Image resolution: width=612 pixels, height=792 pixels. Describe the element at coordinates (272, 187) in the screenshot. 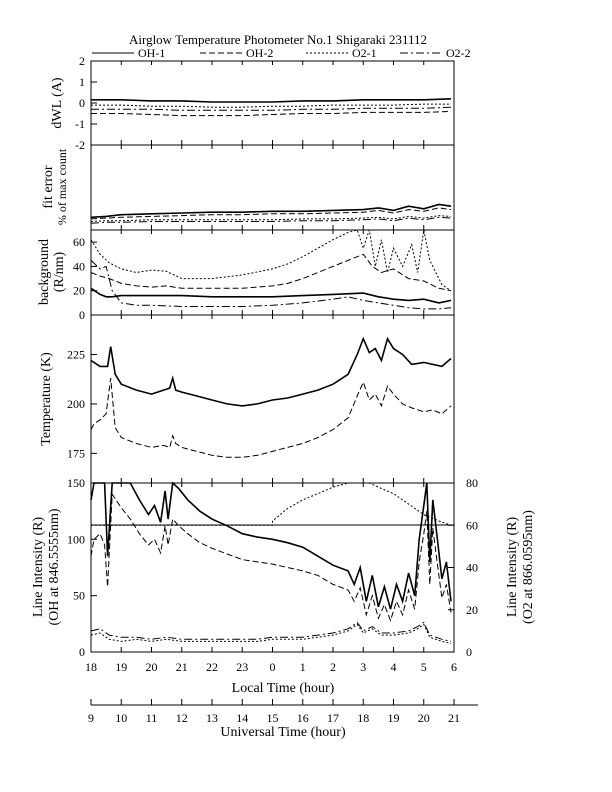

I see `fit-error-panel-frame` at that location.